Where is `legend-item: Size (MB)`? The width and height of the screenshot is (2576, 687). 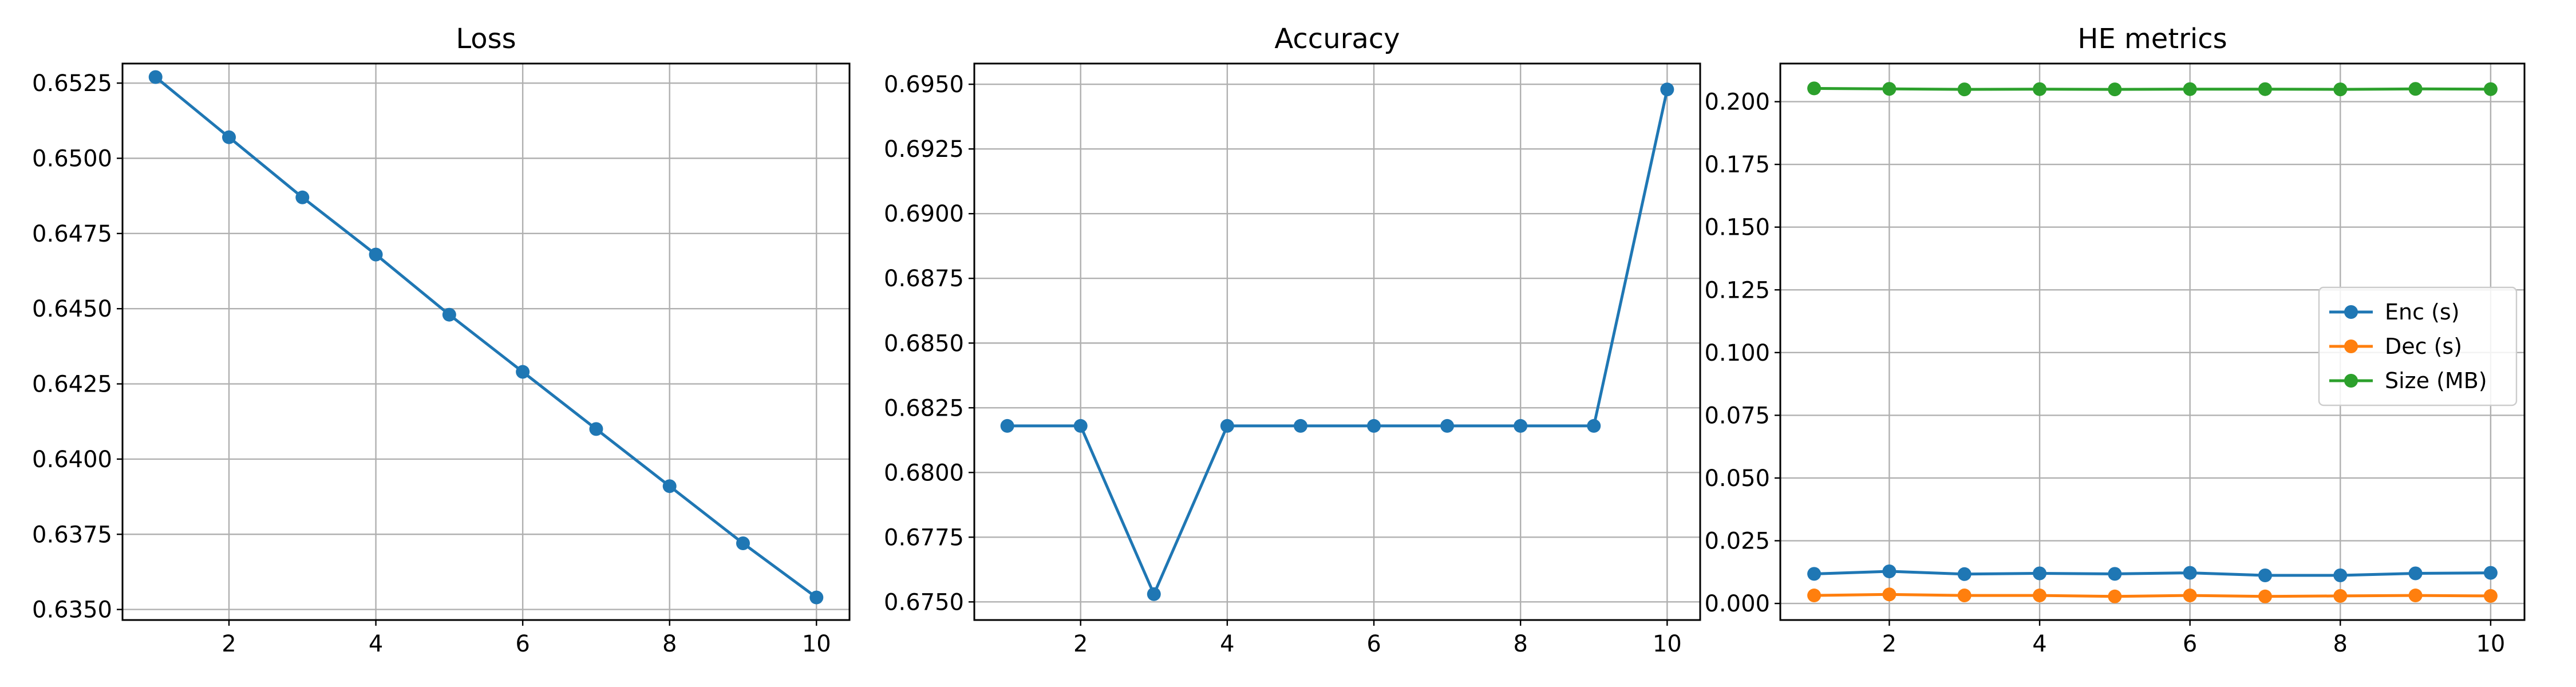 legend-item: Size (MB) is located at coordinates (2408, 380).